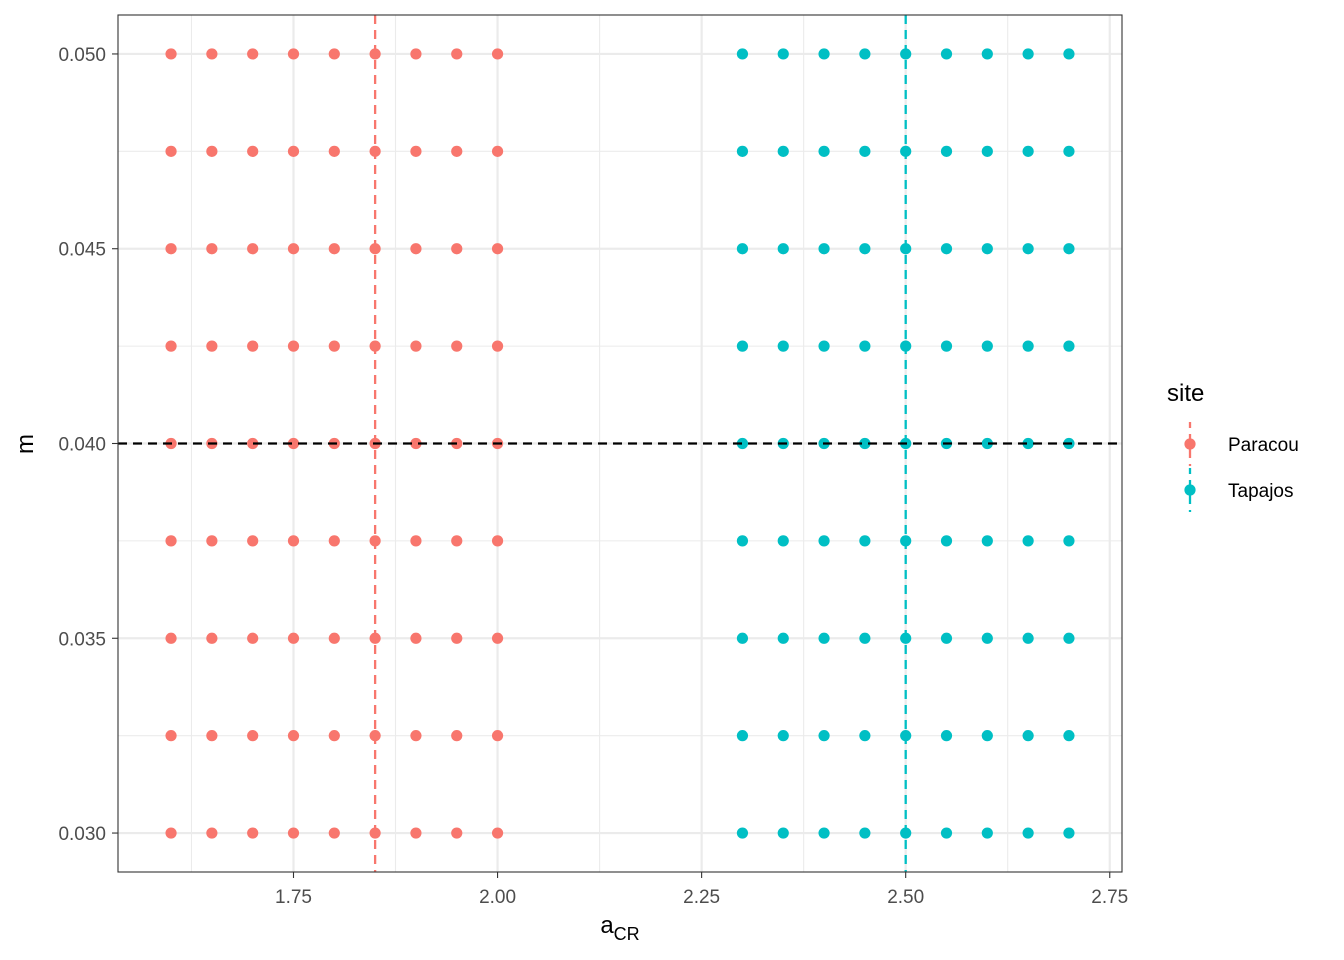 The width and height of the screenshot is (1344, 960). What do you see at coordinates (1263, 445) in the screenshot?
I see `legend-label-paracou: Paracou` at bounding box center [1263, 445].